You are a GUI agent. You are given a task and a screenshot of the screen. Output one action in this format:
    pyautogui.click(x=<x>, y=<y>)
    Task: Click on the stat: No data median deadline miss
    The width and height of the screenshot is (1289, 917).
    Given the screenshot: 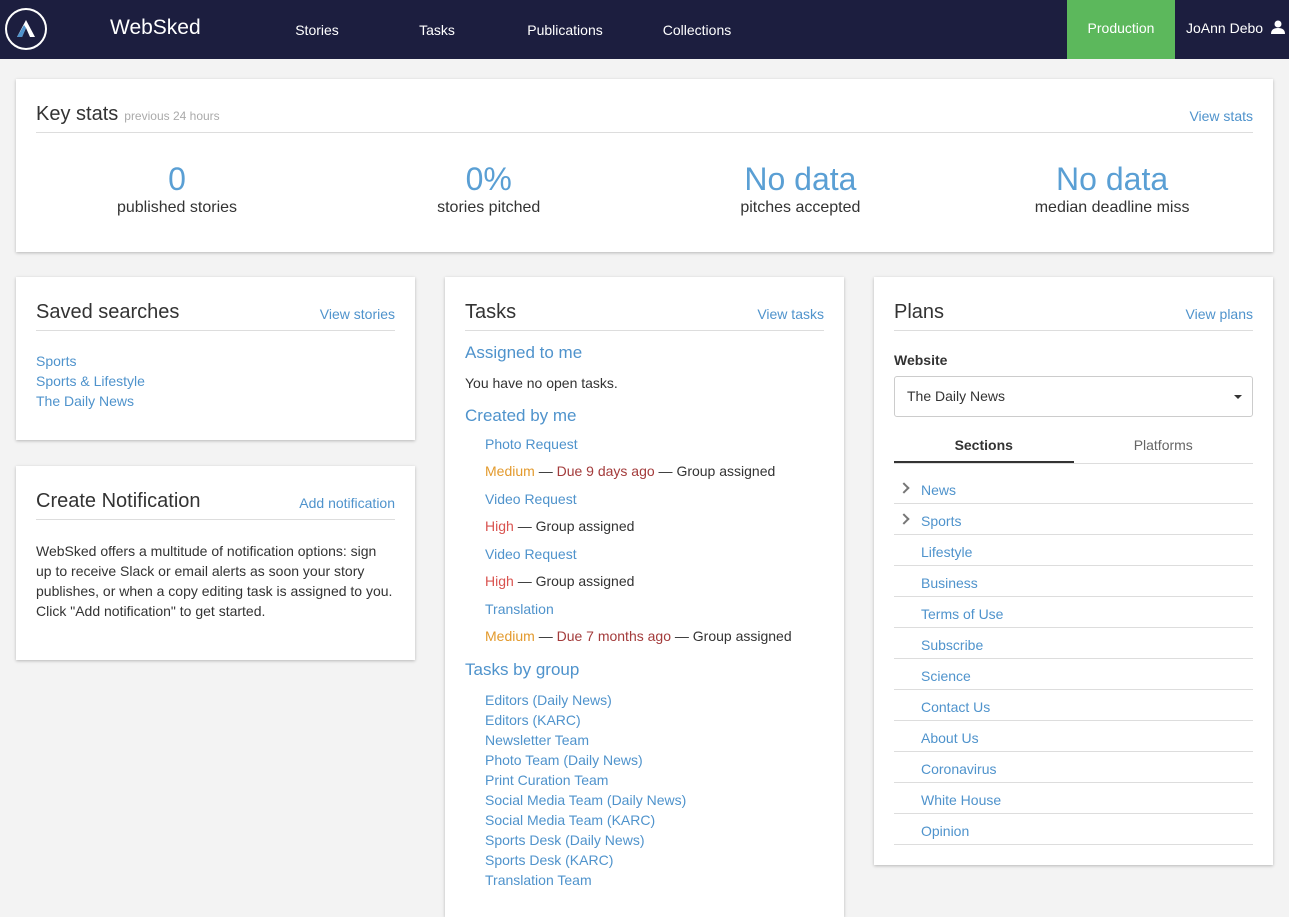 What is the action you would take?
    pyautogui.click(x=1112, y=188)
    